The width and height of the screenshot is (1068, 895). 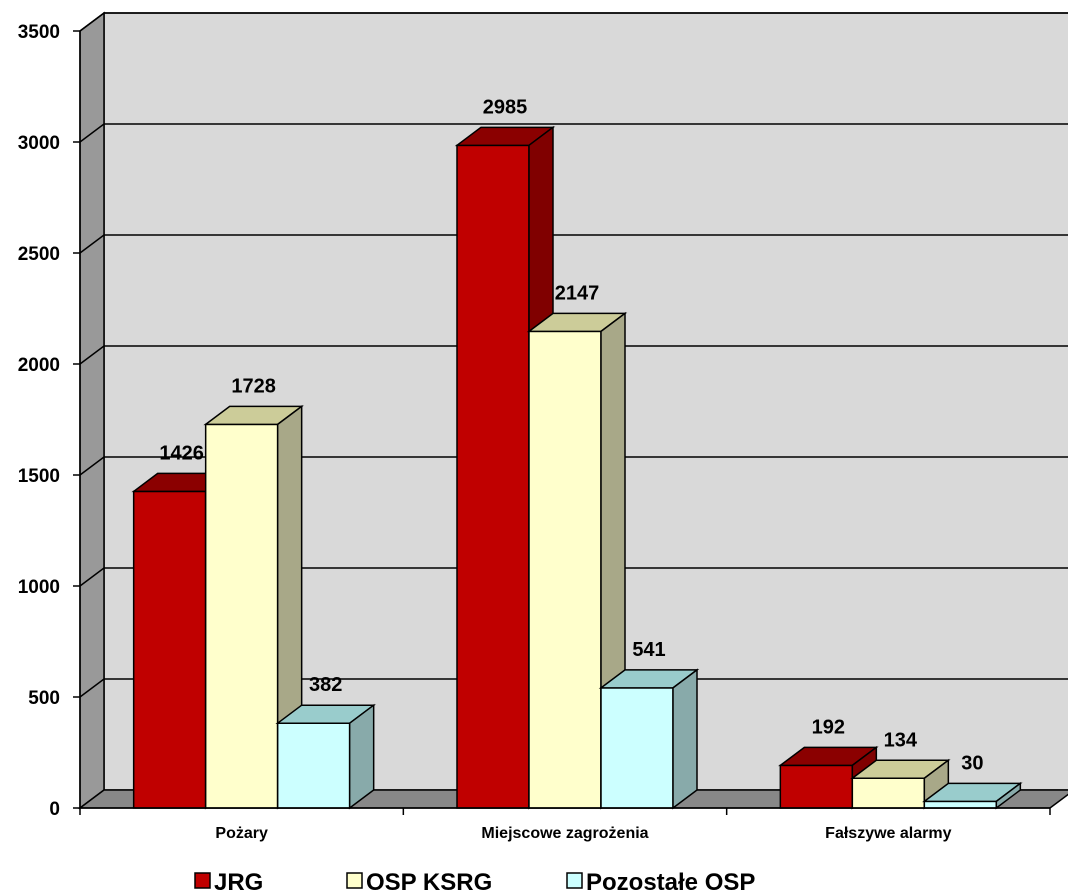 I want to click on y-axis-ticks: 0 500 1000 1500 2000 2500 3000 3500, so click(x=49, y=421).